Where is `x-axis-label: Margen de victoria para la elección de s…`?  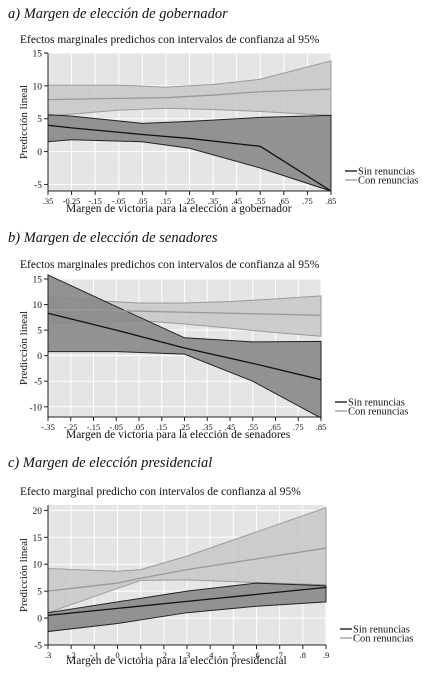 x-axis-label: Margen de victoria para la elección de s… is located at coordinates (178, 435).